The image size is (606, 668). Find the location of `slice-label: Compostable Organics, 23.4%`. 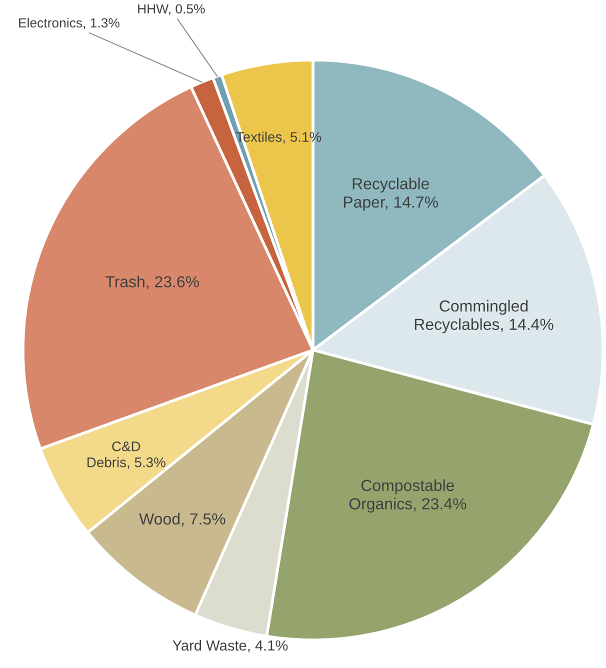

slice-label: Compostable Organics, 23.4% is located at coordinates (407, 496).